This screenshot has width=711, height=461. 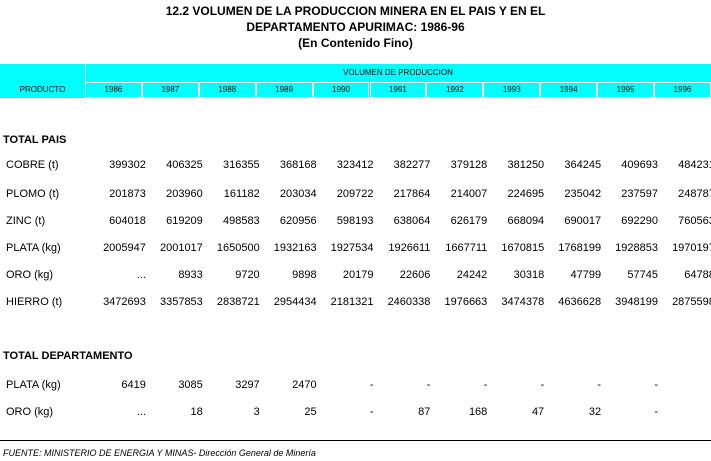 I want to click on cell-value: 6419, so click(x=133, y=385).